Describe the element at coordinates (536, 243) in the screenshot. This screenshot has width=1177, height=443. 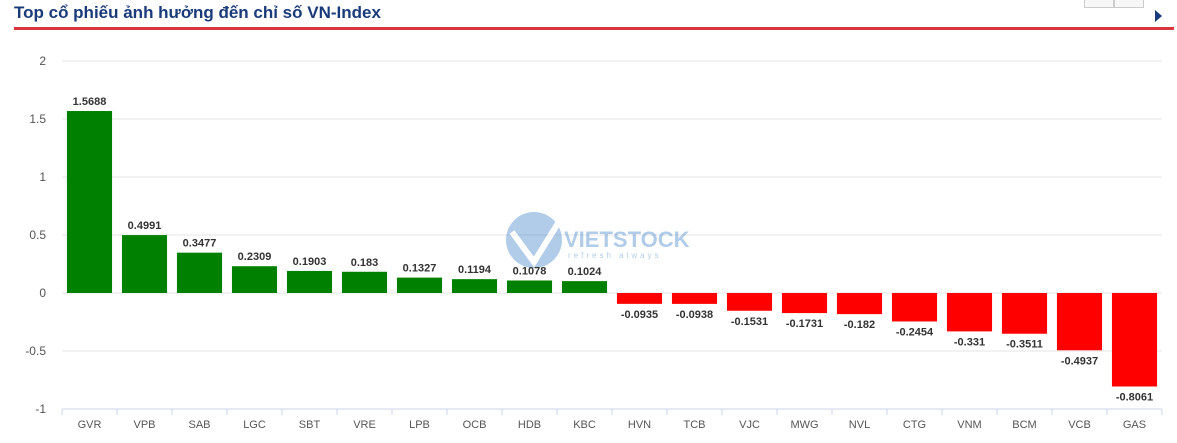
I see `vietstock-logo-swoosh` at that location.